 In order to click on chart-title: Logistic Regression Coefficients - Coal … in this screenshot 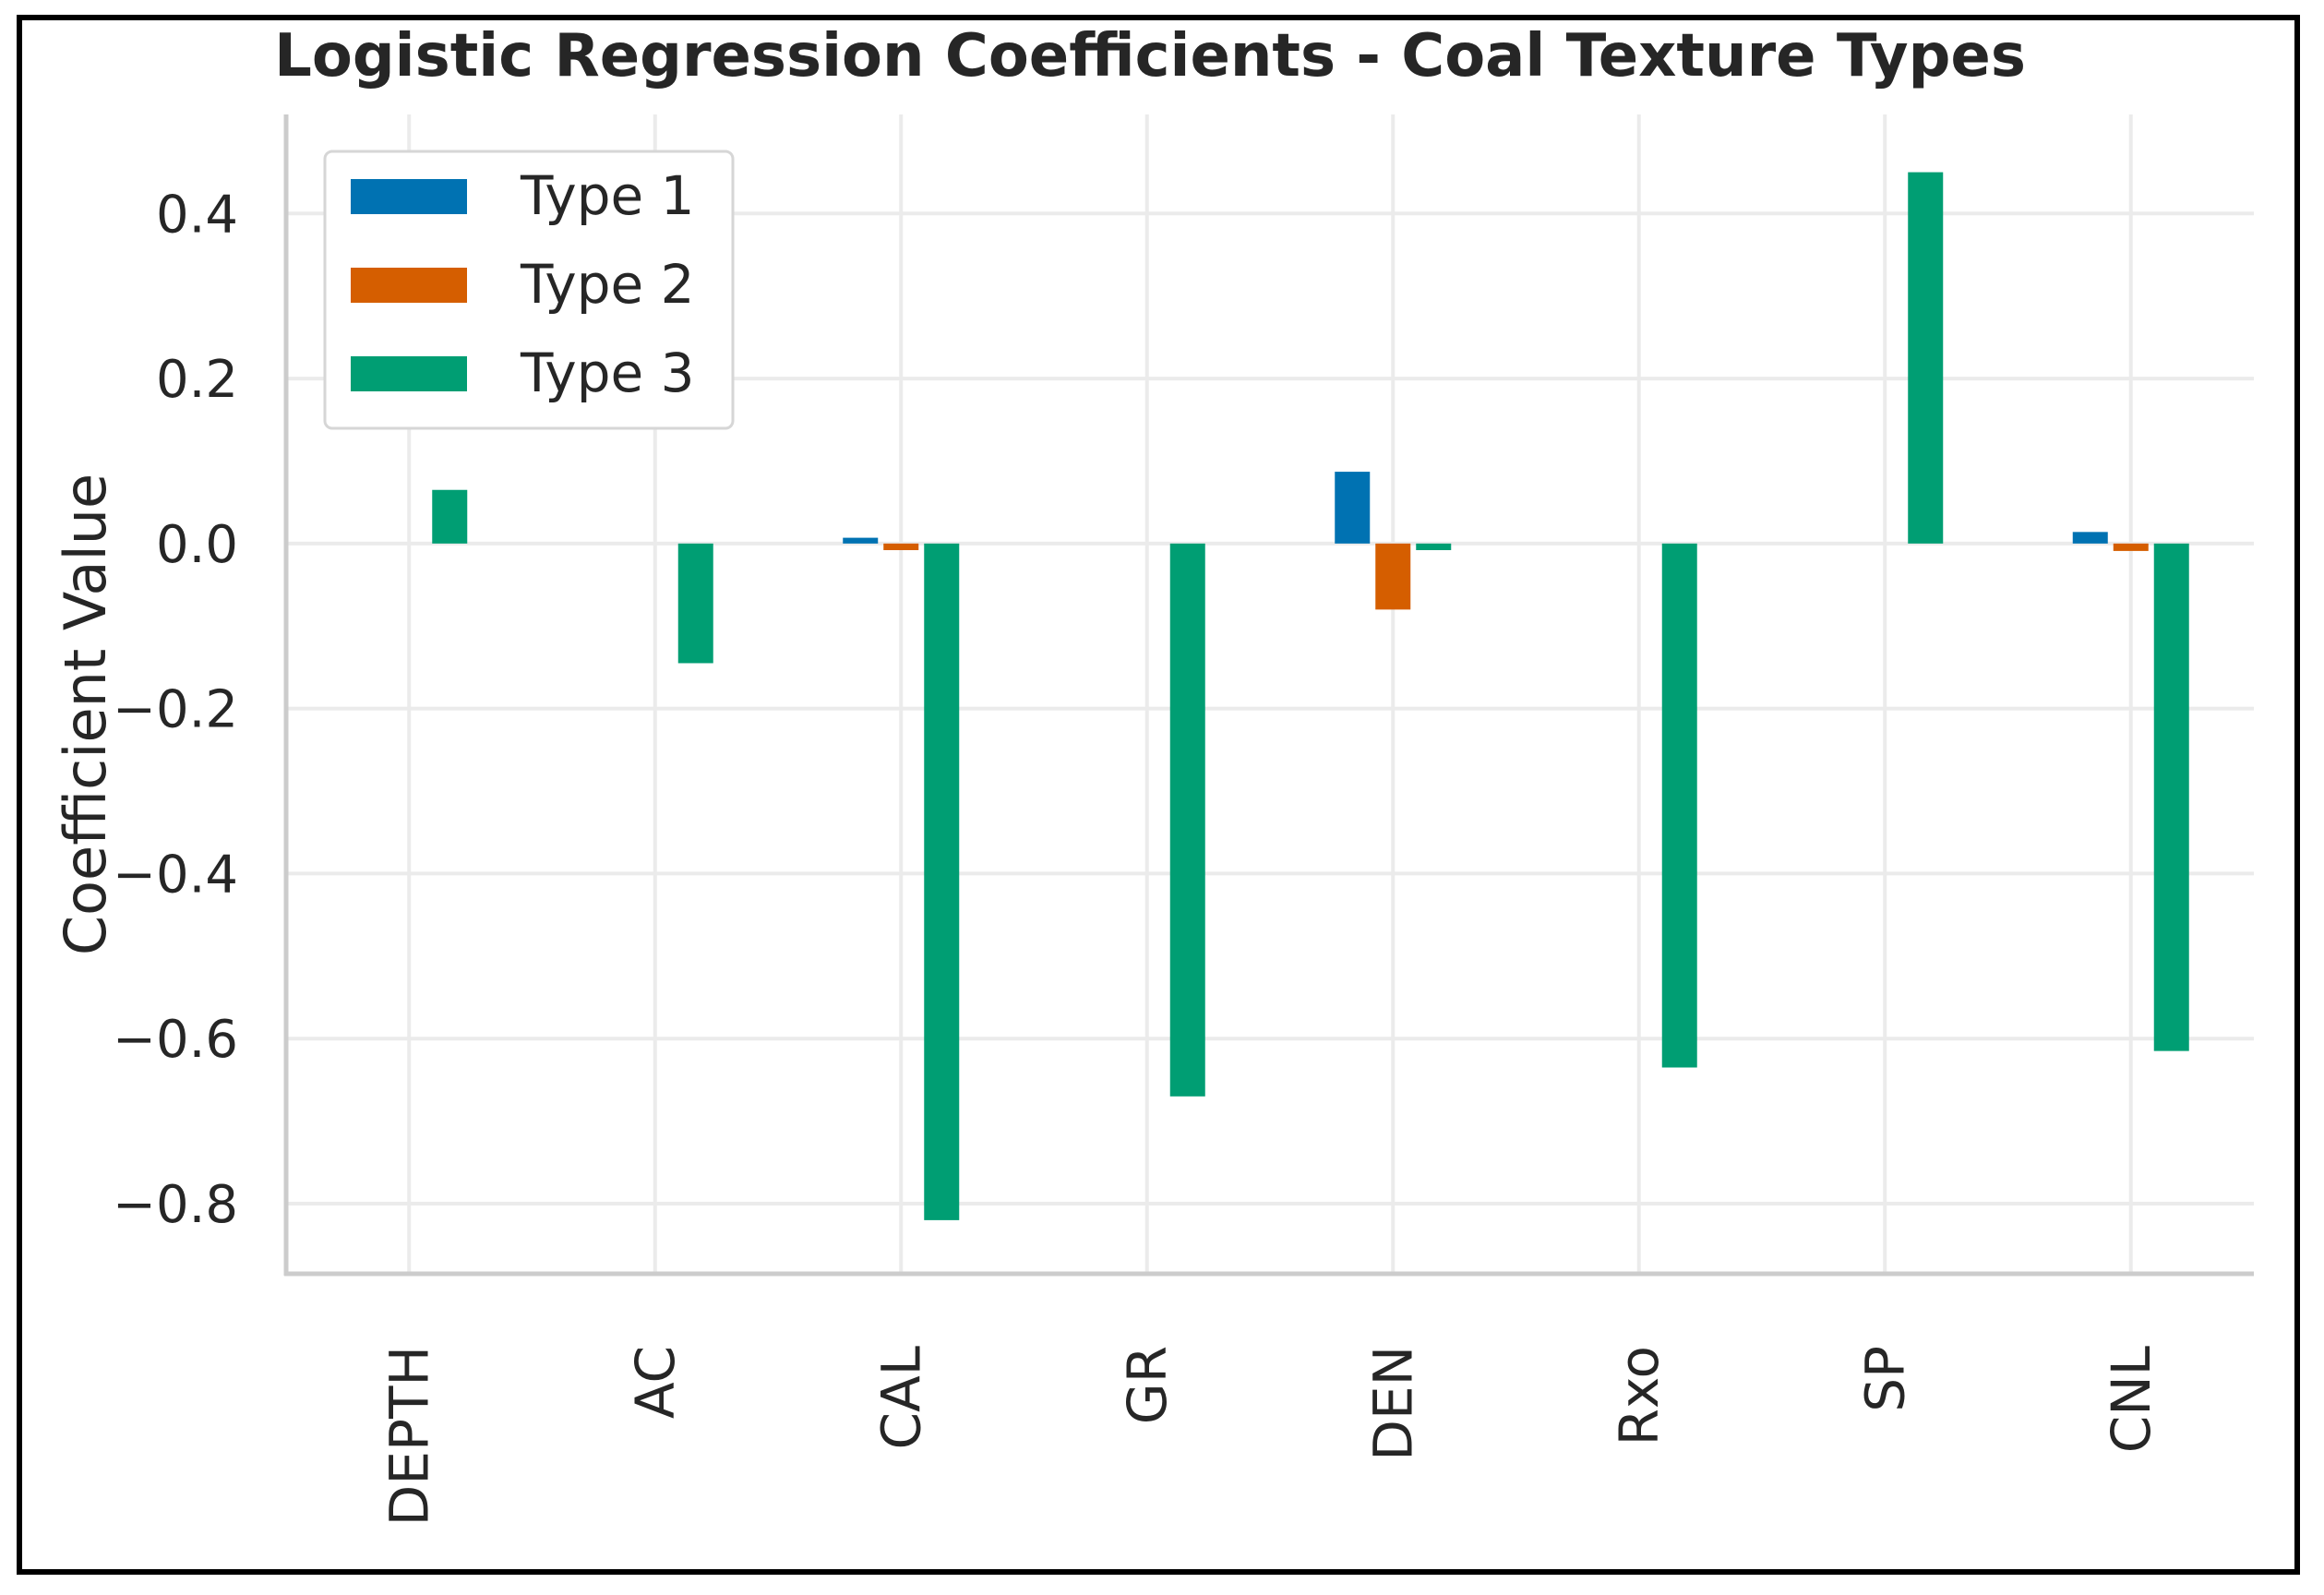, I will do `click(1150, 56)`.